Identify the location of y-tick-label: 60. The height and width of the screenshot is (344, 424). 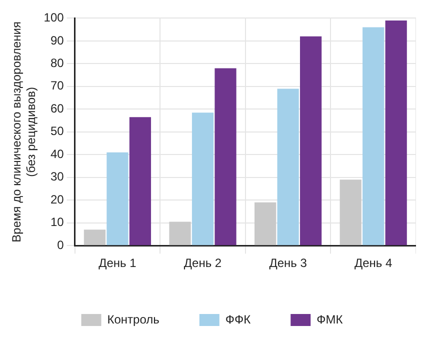
(57, 108).